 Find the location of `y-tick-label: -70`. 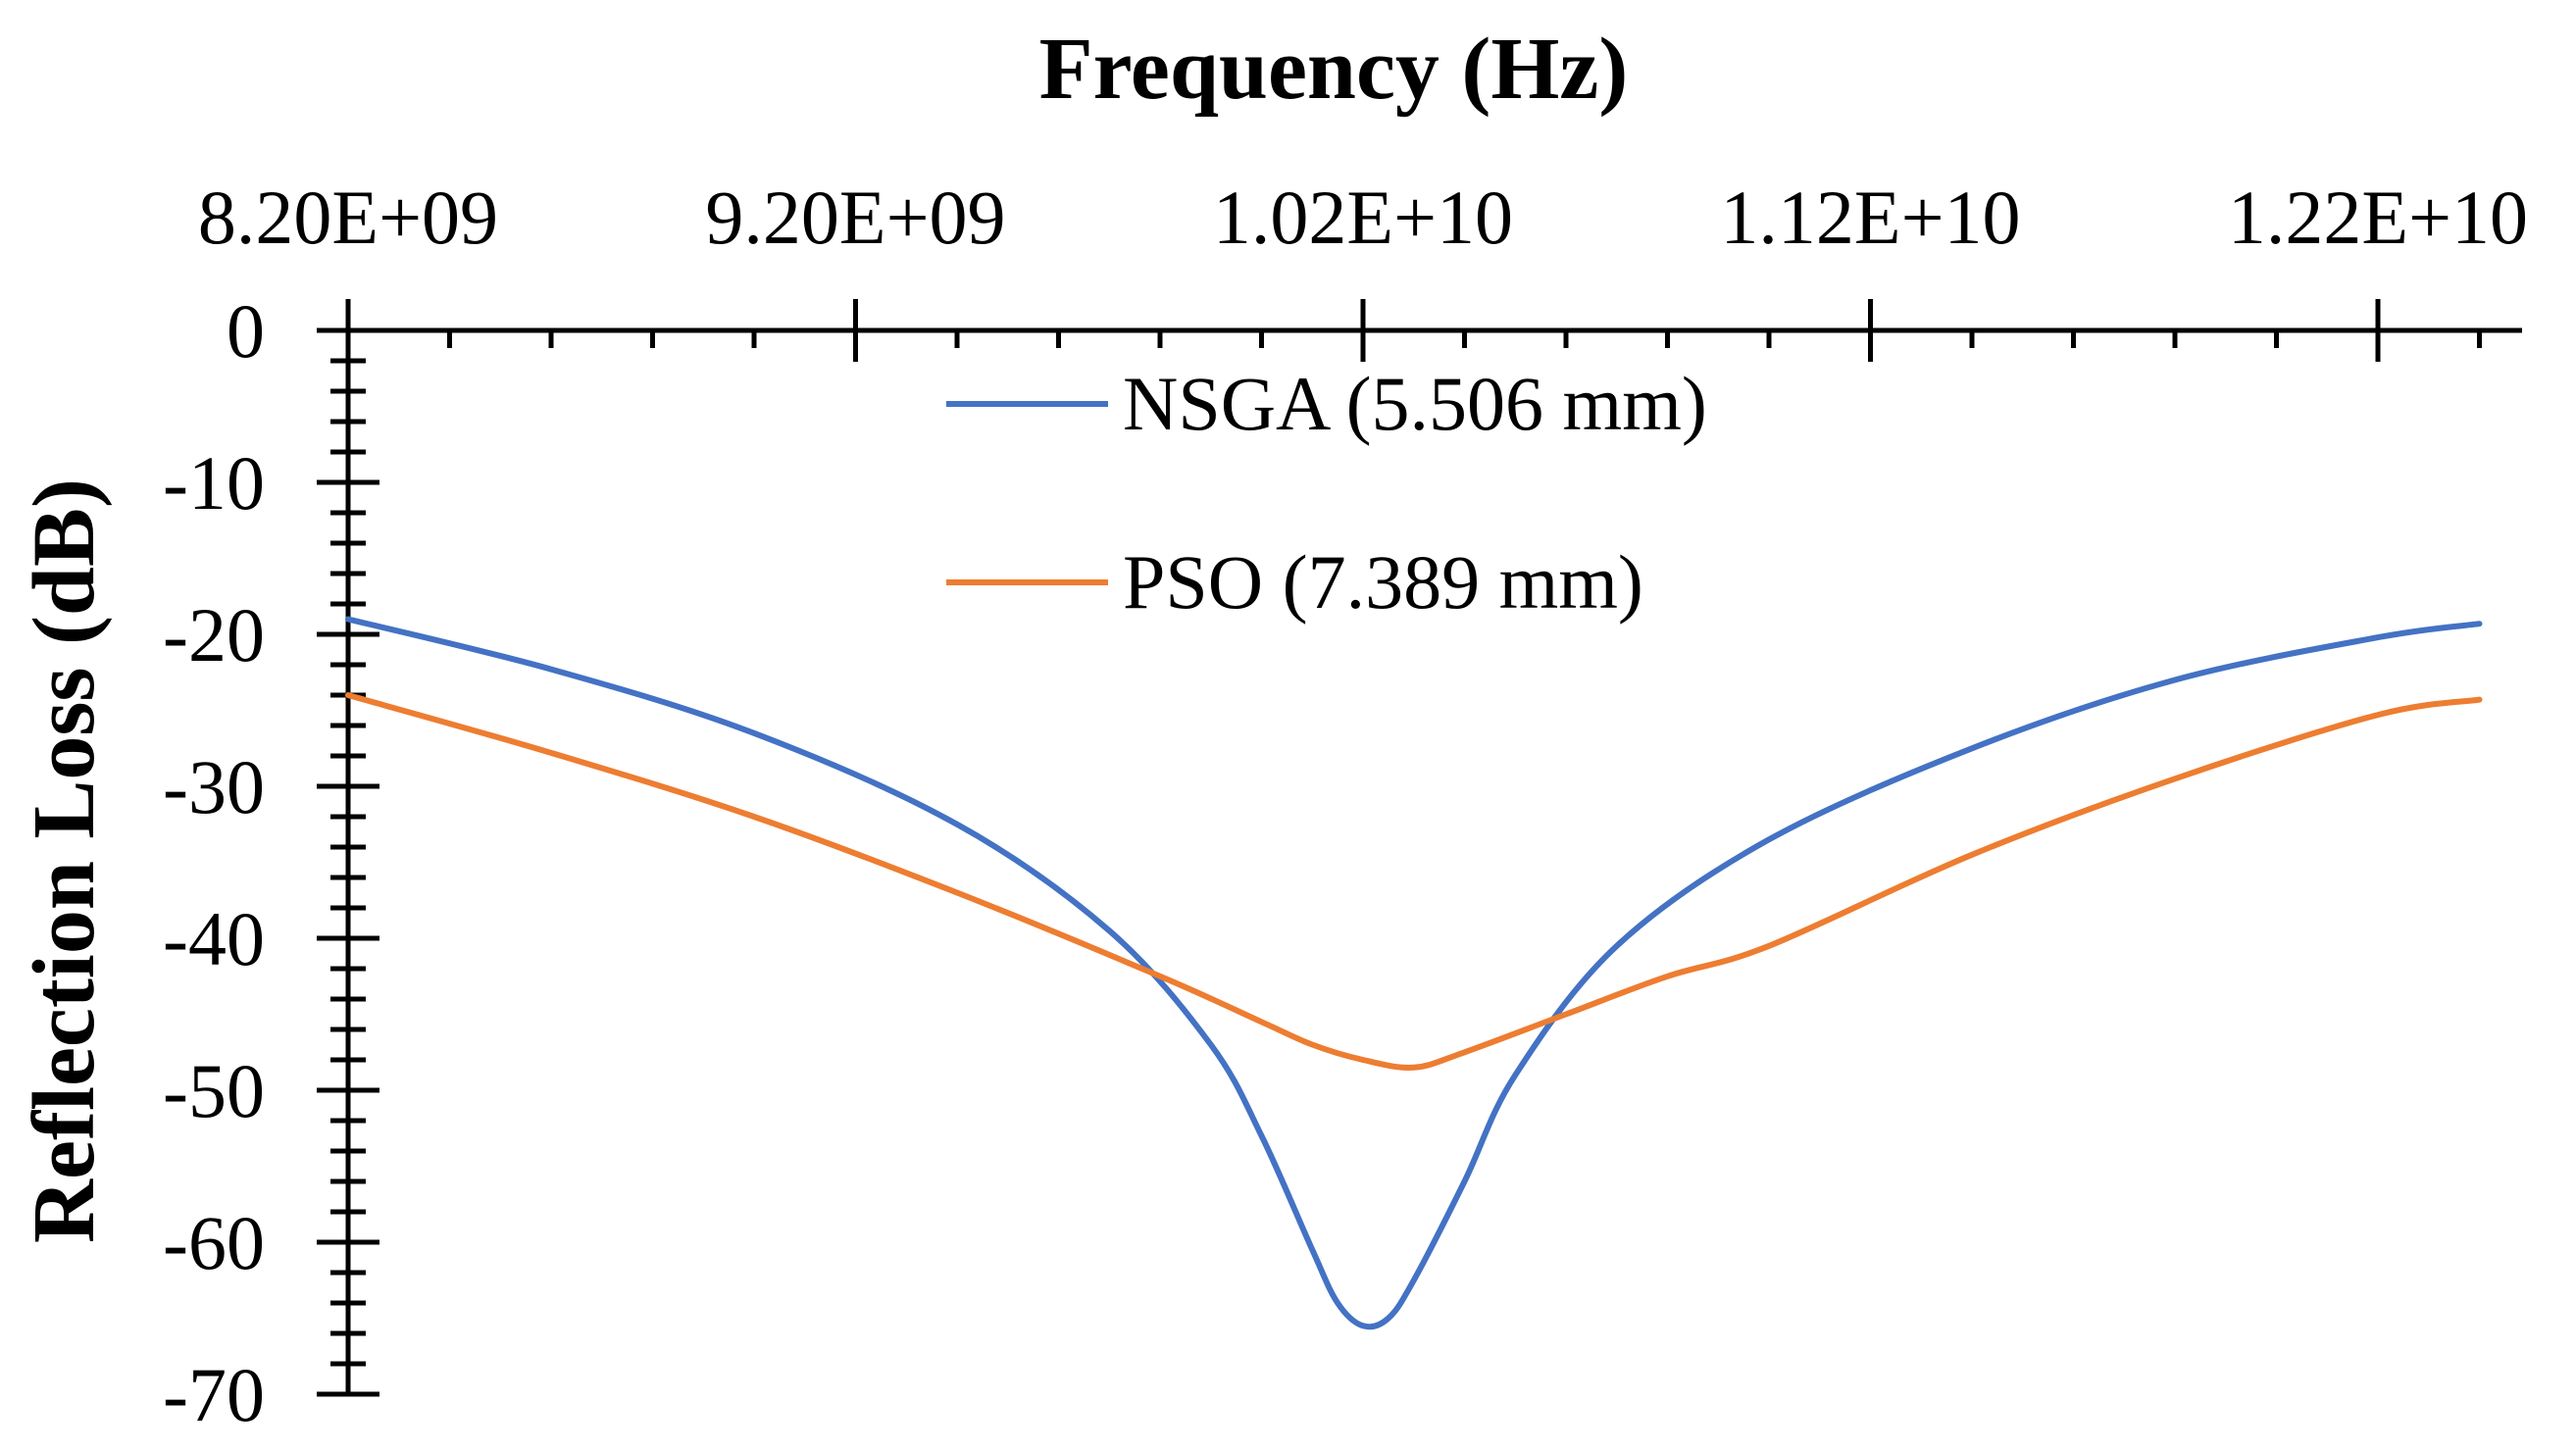

y-tick-label: -70 is located at coordinates (214, 1395).